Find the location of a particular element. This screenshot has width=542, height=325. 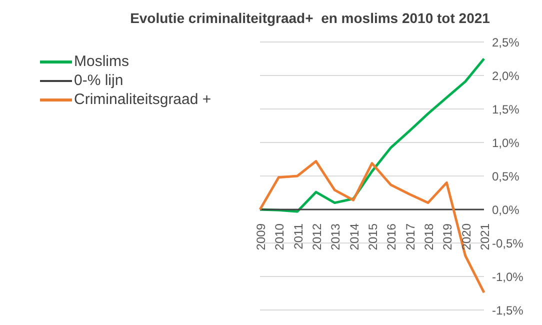

y-tick-label: -1,0% is located at coordinates (508, 277).